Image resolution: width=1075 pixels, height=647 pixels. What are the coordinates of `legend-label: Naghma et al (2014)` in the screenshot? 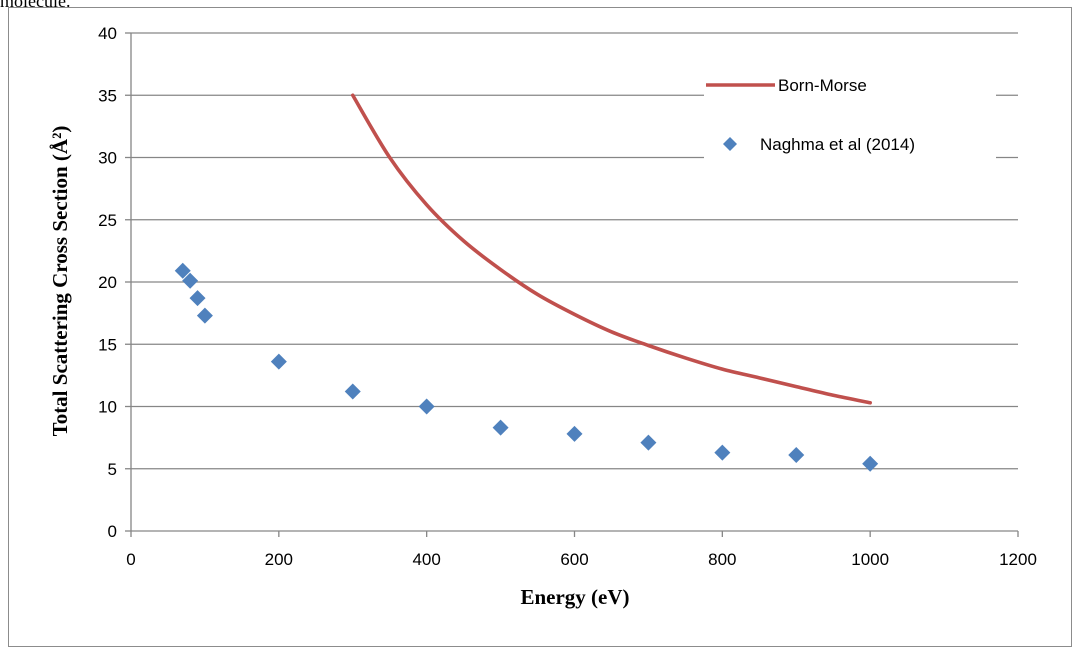 It's located at (837, 144).